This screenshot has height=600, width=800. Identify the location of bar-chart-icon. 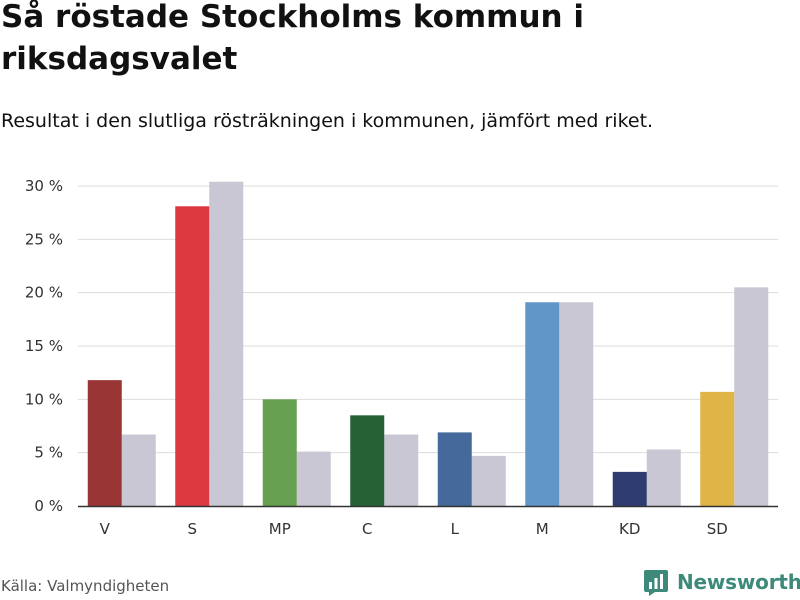
(656, 583).